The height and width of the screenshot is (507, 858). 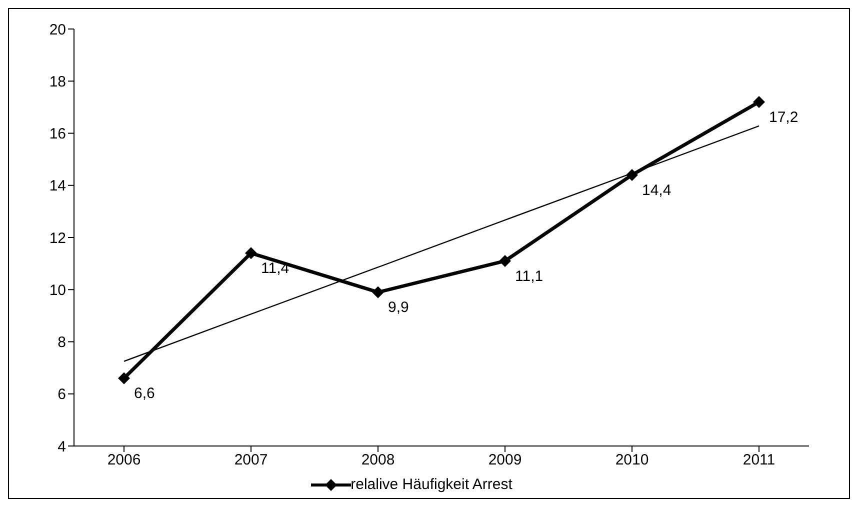 What do you see at coordinates (57, 81) in the screenshot?
I see `y-tick-label: 18` at bounding box center [57, 81].